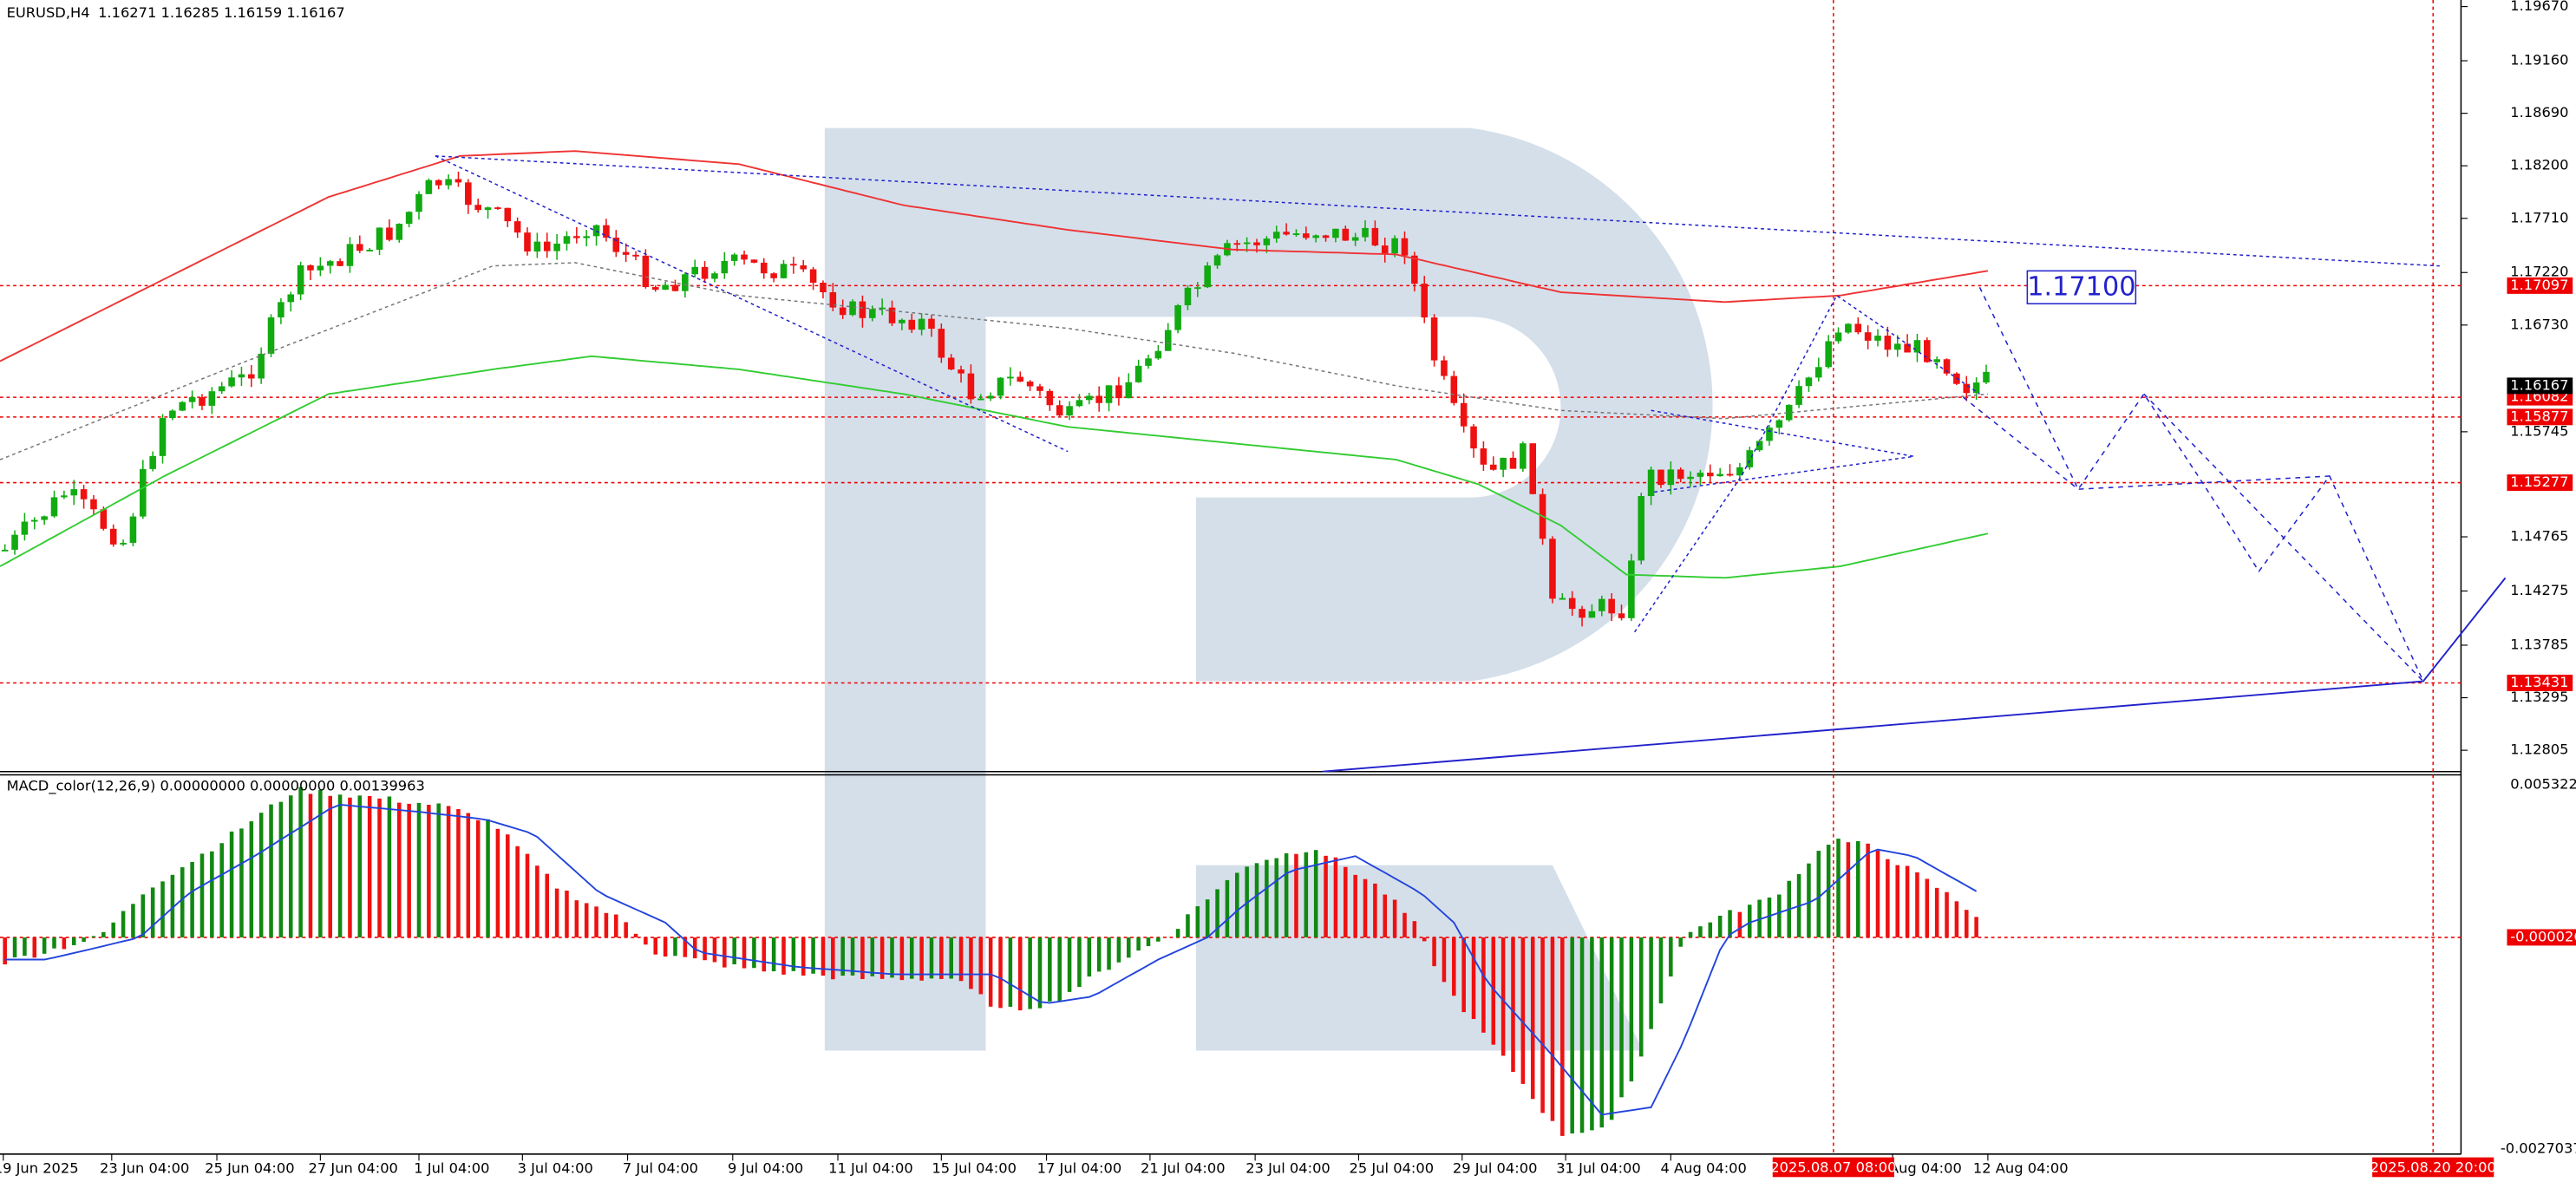 This screenshot has width=2576, height=1182. Describe the element at coordinates (1925, 1168) in the screenshot. I see `time-label: Aug 04:00` at that location.